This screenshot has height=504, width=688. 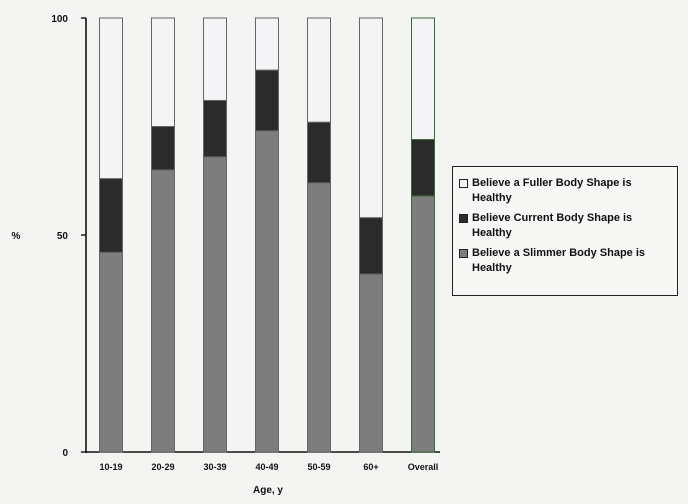 What do you see at coordinates (63, 236) in the screenshot?
I see `y-tick-label-50: 50` at bounding box center [63, 236].